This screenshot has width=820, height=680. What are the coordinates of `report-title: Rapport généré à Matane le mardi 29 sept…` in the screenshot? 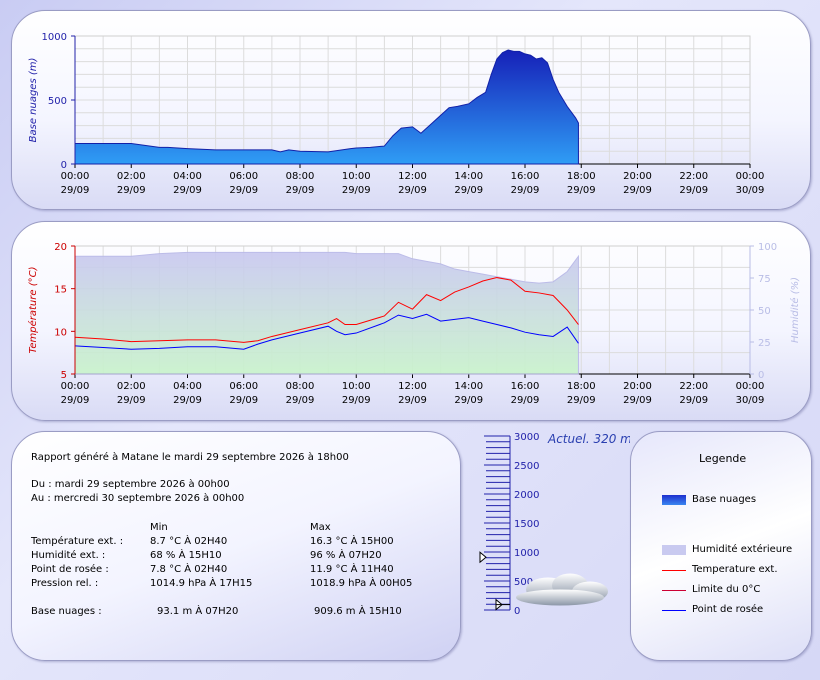 It's located at (190, 457).